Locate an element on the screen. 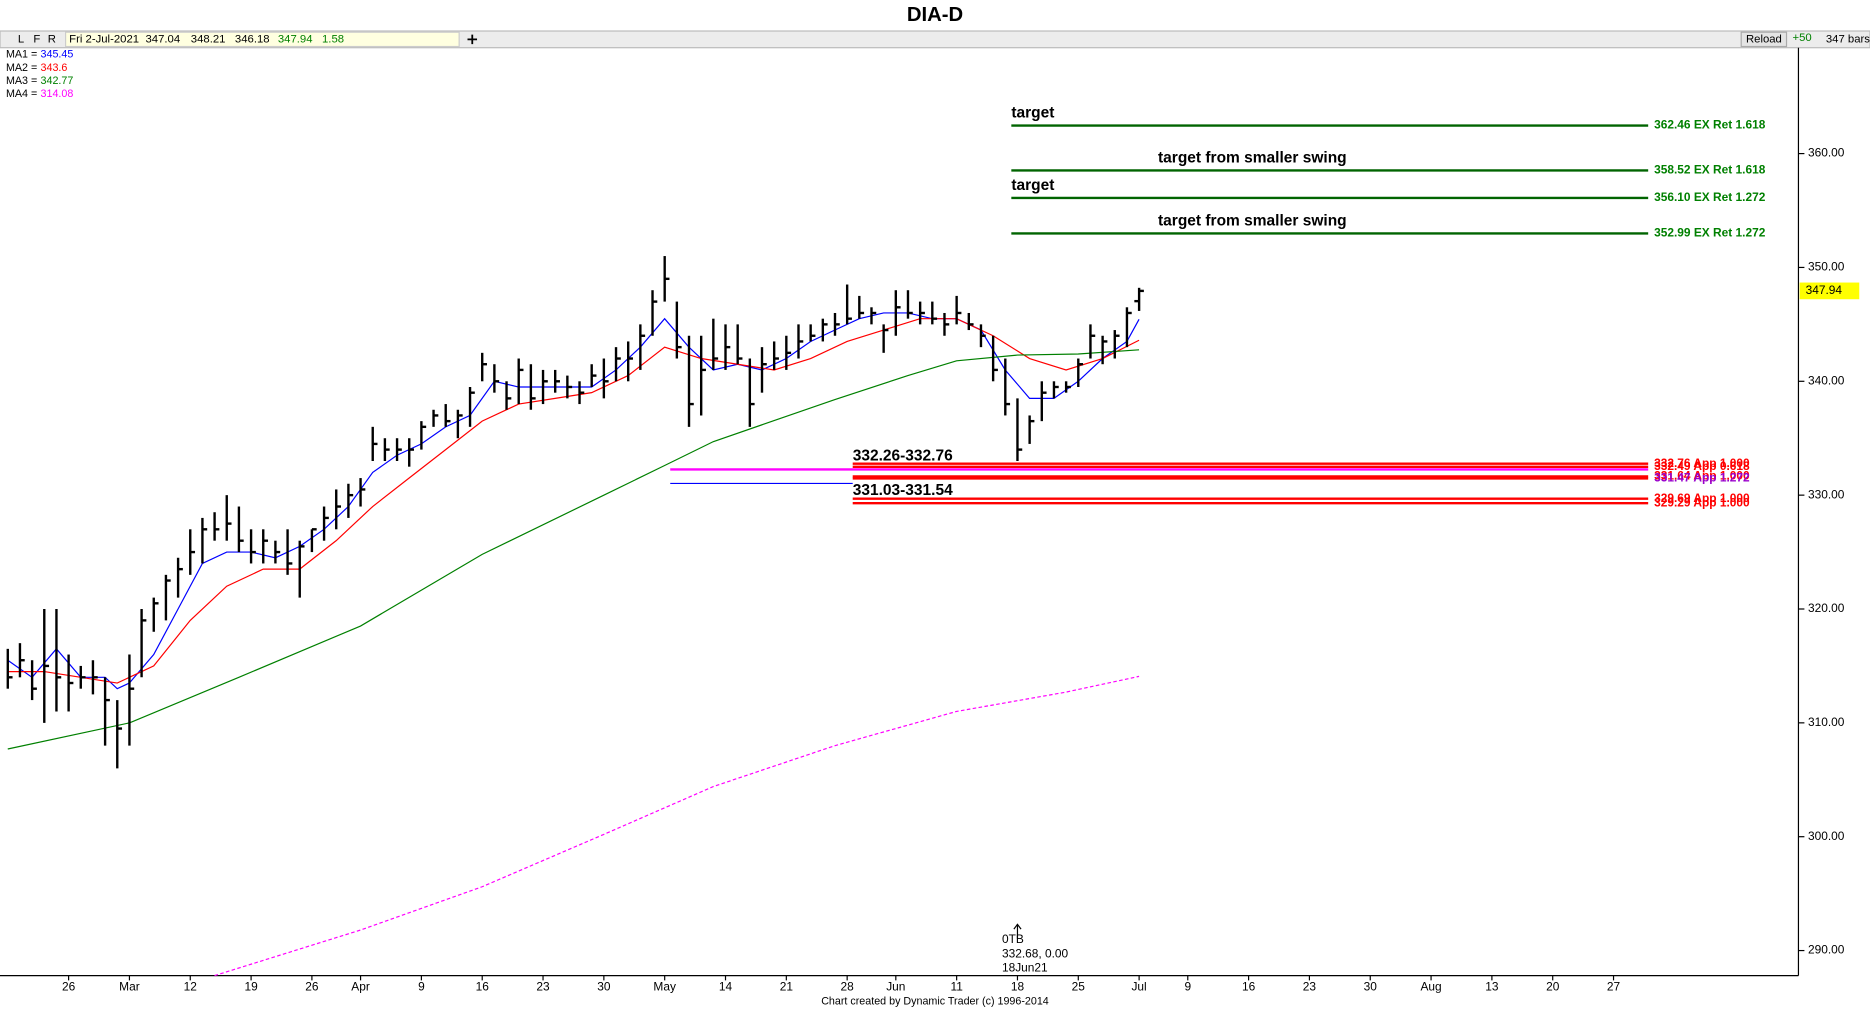 The width and height of the screenshot is (1870, 1009). plus-bars: +50 is located at coordinates (1801, 38).